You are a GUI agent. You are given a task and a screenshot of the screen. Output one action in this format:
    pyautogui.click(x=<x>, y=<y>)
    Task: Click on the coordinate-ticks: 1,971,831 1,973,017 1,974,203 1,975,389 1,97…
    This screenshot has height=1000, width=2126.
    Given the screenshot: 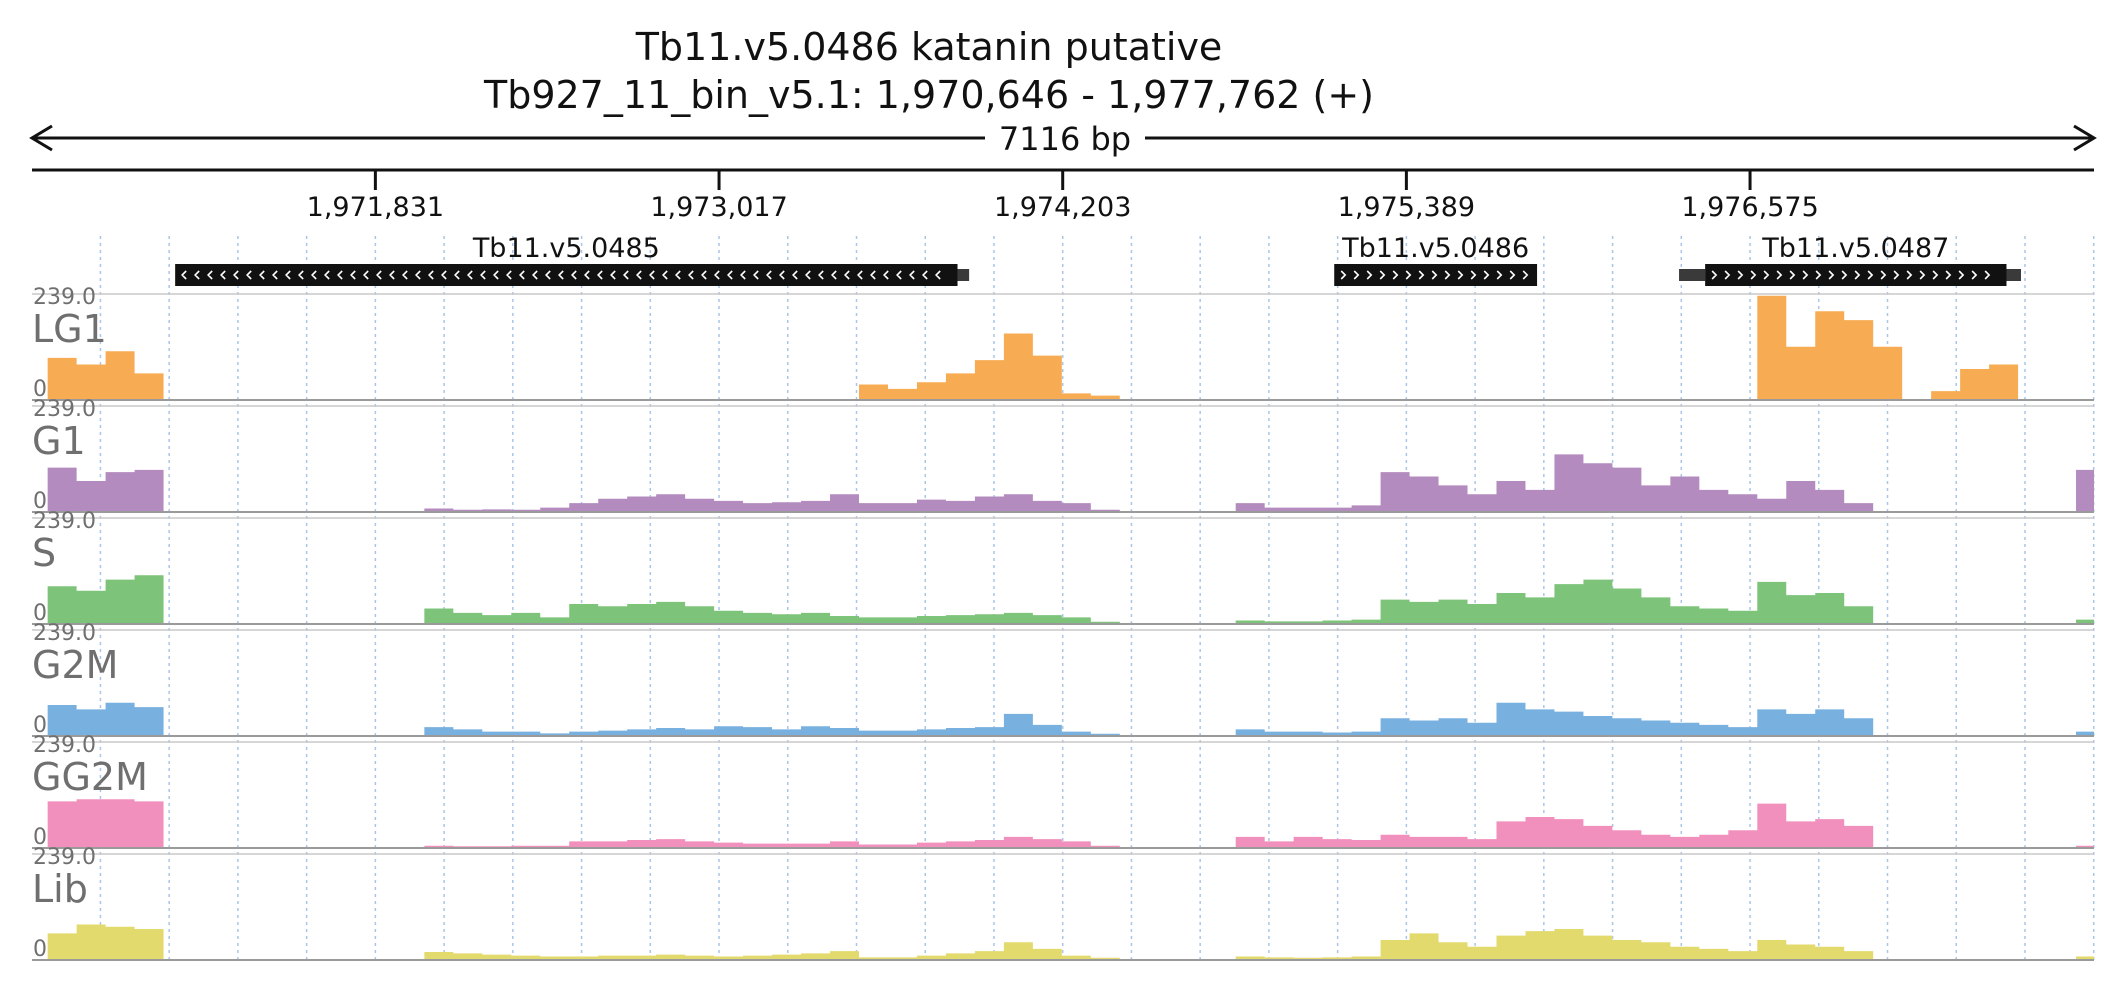 What is the action you would take?
    pyautogui.click(x=1063, y=196)
    